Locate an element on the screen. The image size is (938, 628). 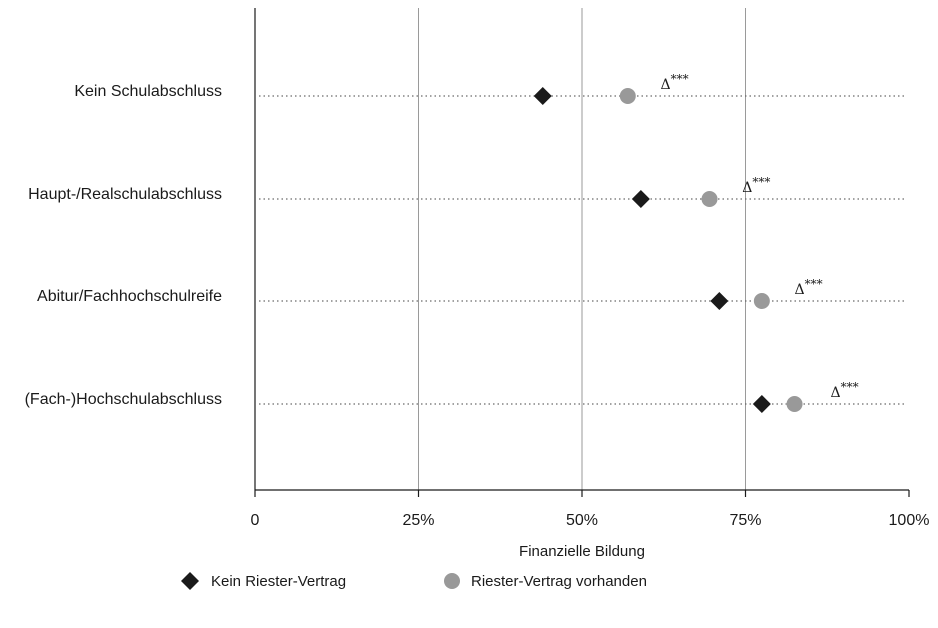
x-tick-label: 50% is located at coordinates (582, 520).